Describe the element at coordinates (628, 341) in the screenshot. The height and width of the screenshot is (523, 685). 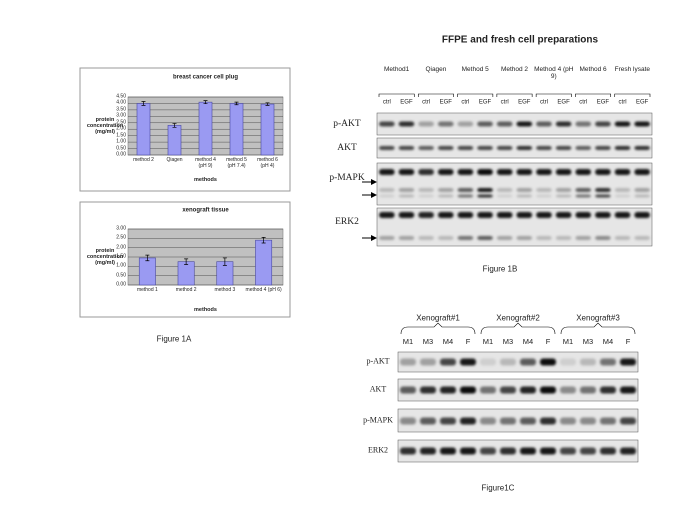
I see `lane-label: F` at that location.